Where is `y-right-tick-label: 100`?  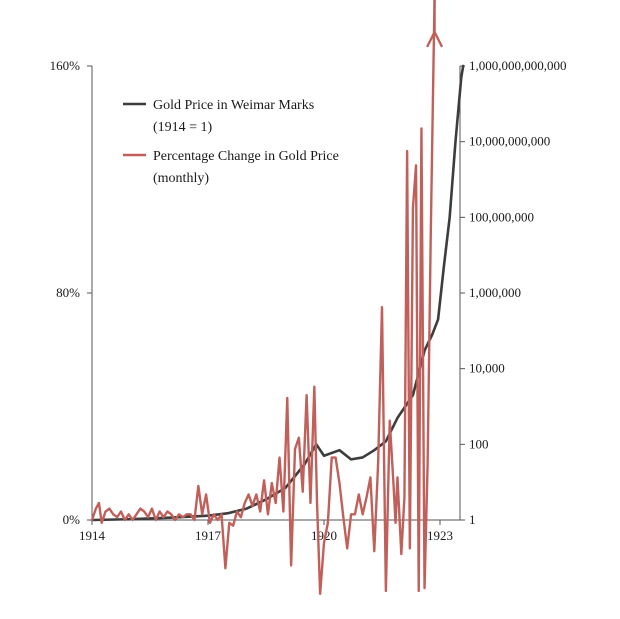
y-right-tick-label: 100 is located at coordinates (479, 443).